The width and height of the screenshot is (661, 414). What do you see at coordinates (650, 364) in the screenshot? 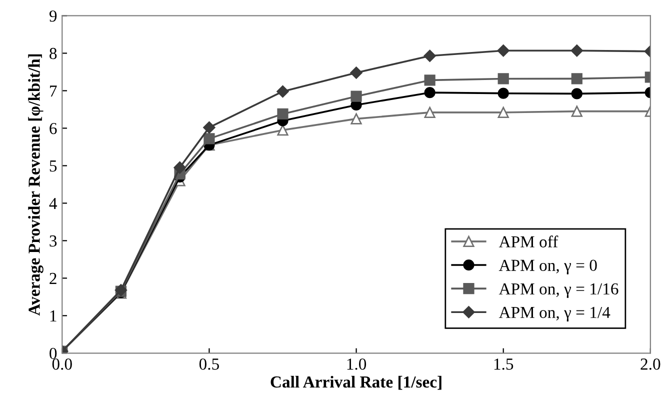
I see `x-tick-label: 2.0` at bounding box center [650, 364].